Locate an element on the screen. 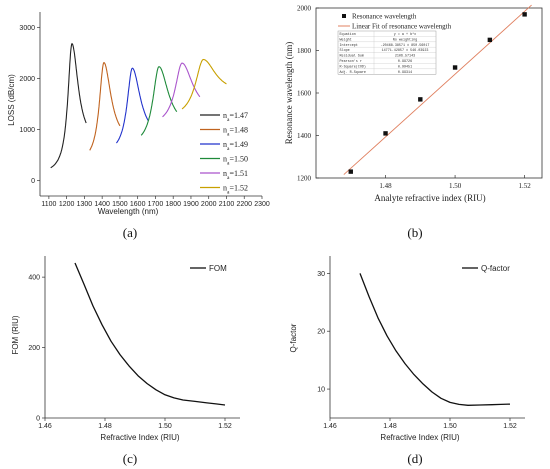 This screenshot has width=550, height=469. panel-a-legend-label-2: na=1.48 is located at coordinates (235, 132).